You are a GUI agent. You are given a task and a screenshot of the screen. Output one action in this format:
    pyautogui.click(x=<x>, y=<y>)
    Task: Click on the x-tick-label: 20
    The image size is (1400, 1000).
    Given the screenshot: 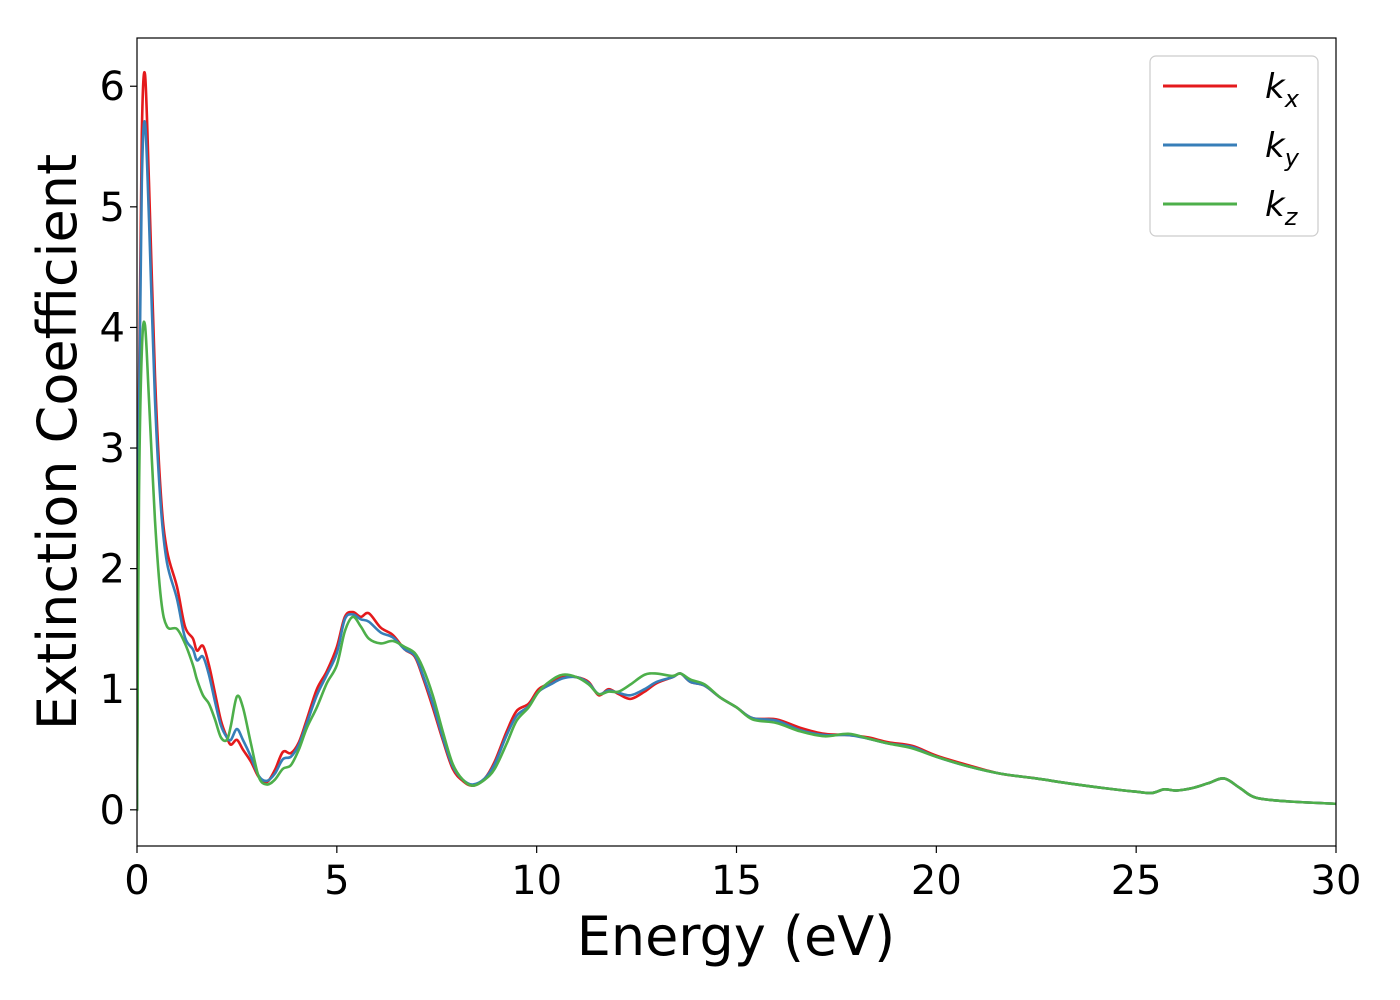 What is the action you would take?
    pyautogui.click(x=936, y=881)
    